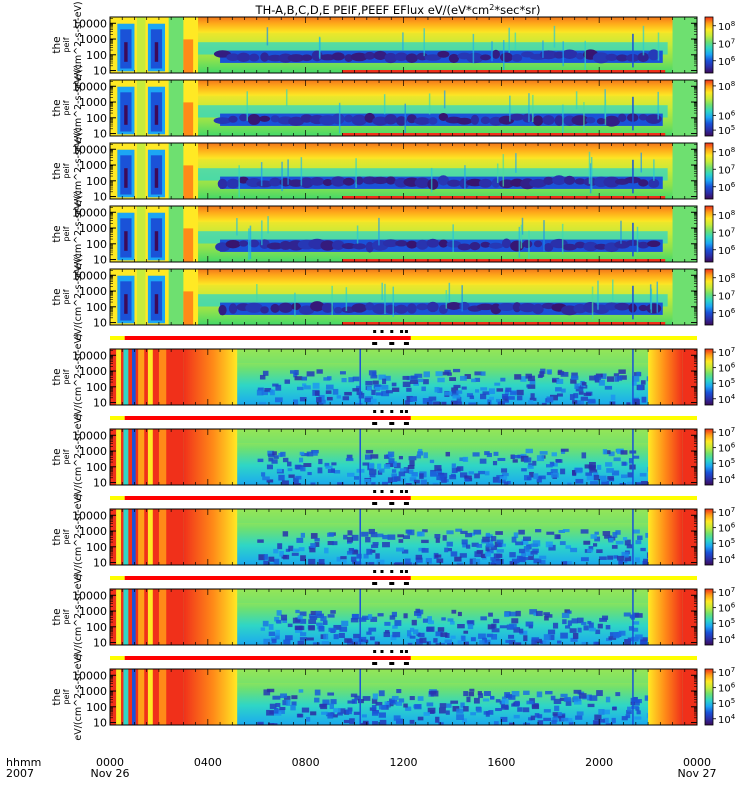  What do you see at coordinates (126, 52) in the screenshot?
I see `plasma-column-peak` at bounding box center [126, 52].